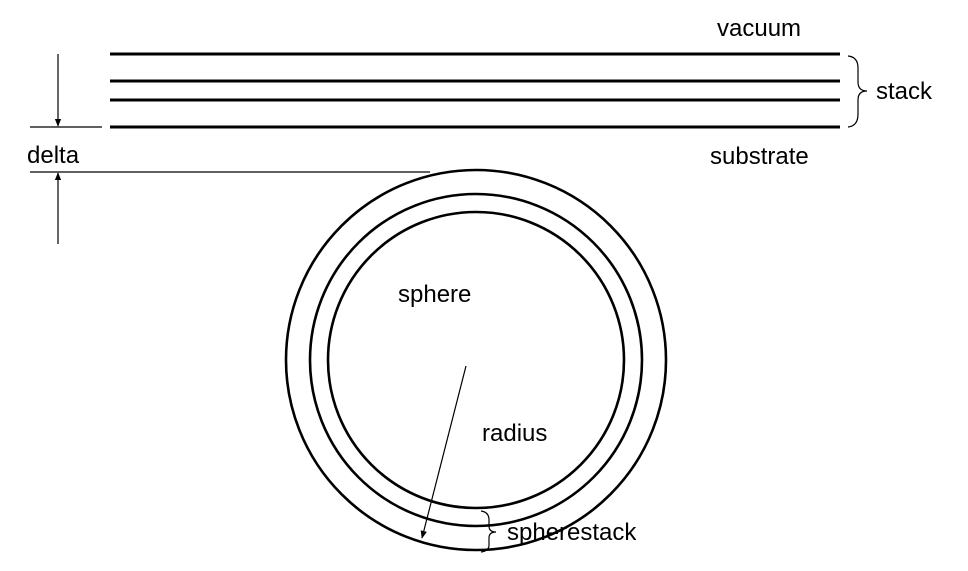  Describe the element at coordinates (488, 531) in the screenshot. I see `spherestack-brace` at that location.